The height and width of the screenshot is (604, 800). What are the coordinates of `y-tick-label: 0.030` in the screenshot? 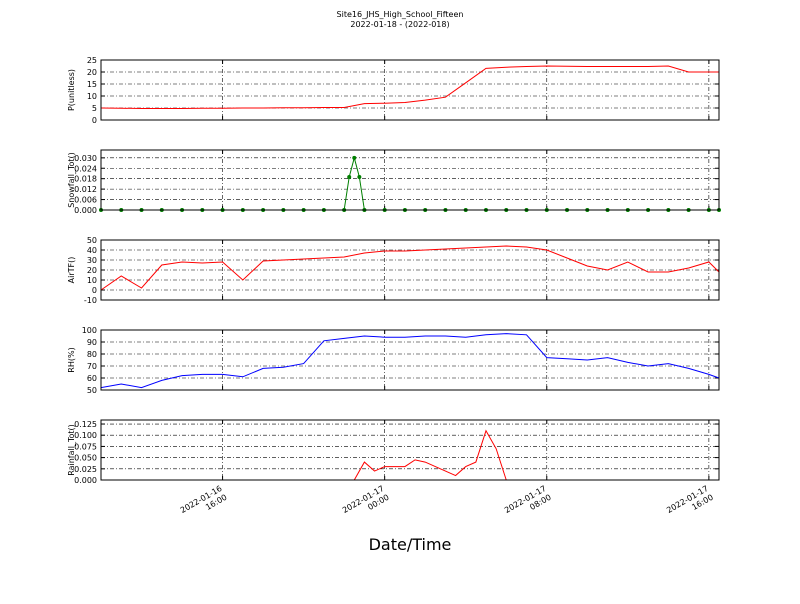 It's located at (85, 158).